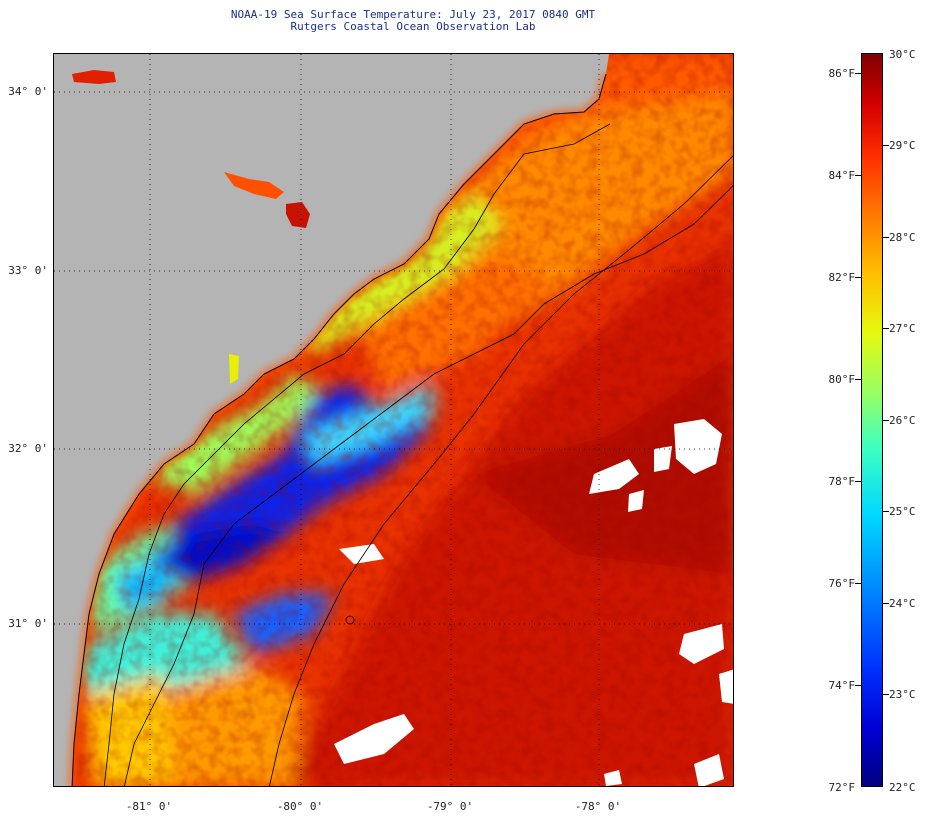 The height and width of the screenshot is (817, 944). I want to click on colorbar-f-84: 84°F, so click(842, 175).